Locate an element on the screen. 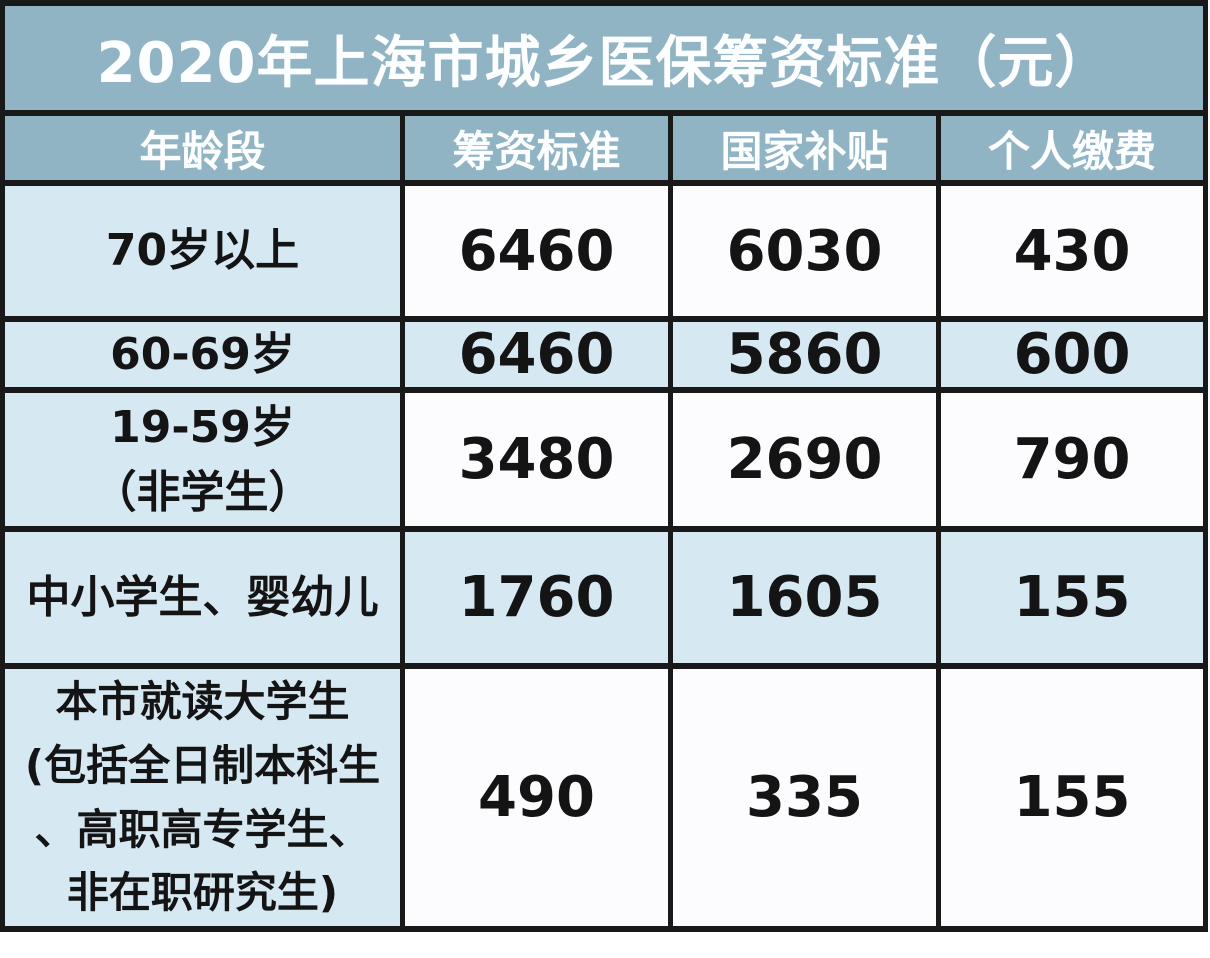 The image size is (1210, 958). column-header-subsidy: 国家补贴 is located at coordinates (804, 148).